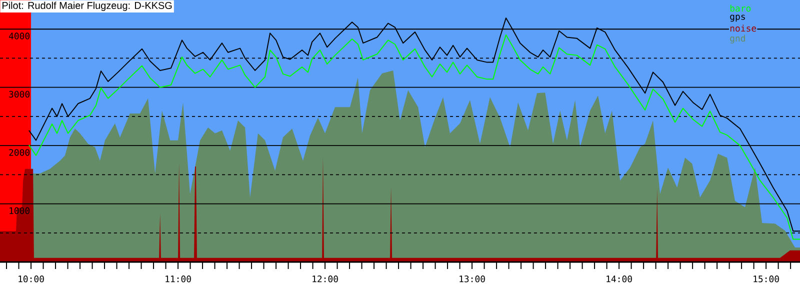 The width and height of the screenshot is (800, 300). I want to click on x-tick-label: 12:00, so click(325, 279).